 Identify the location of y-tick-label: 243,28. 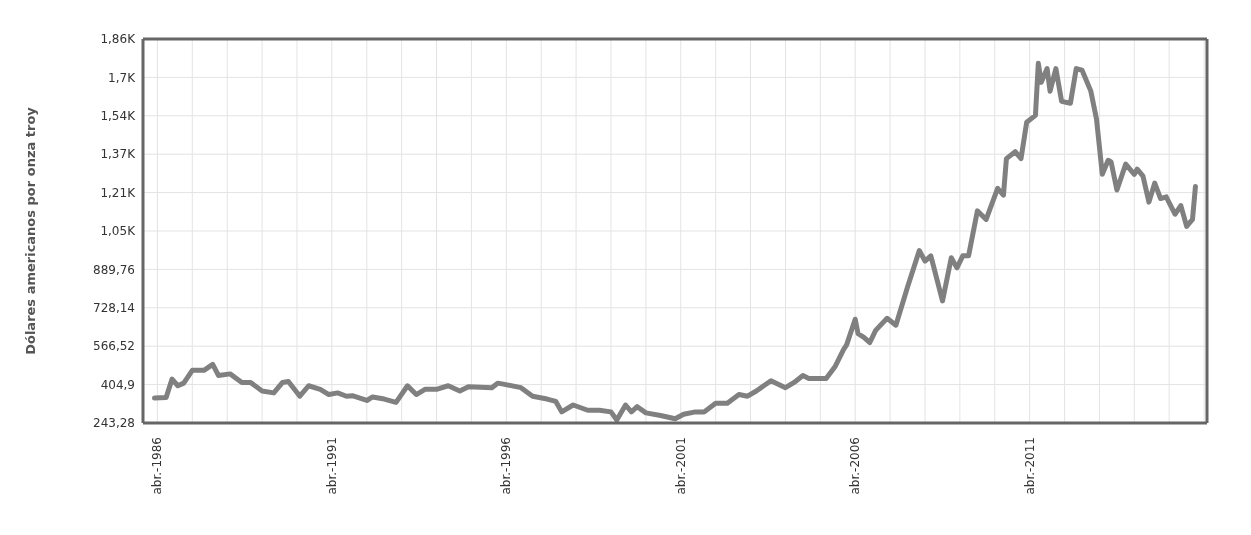
(114, 423).